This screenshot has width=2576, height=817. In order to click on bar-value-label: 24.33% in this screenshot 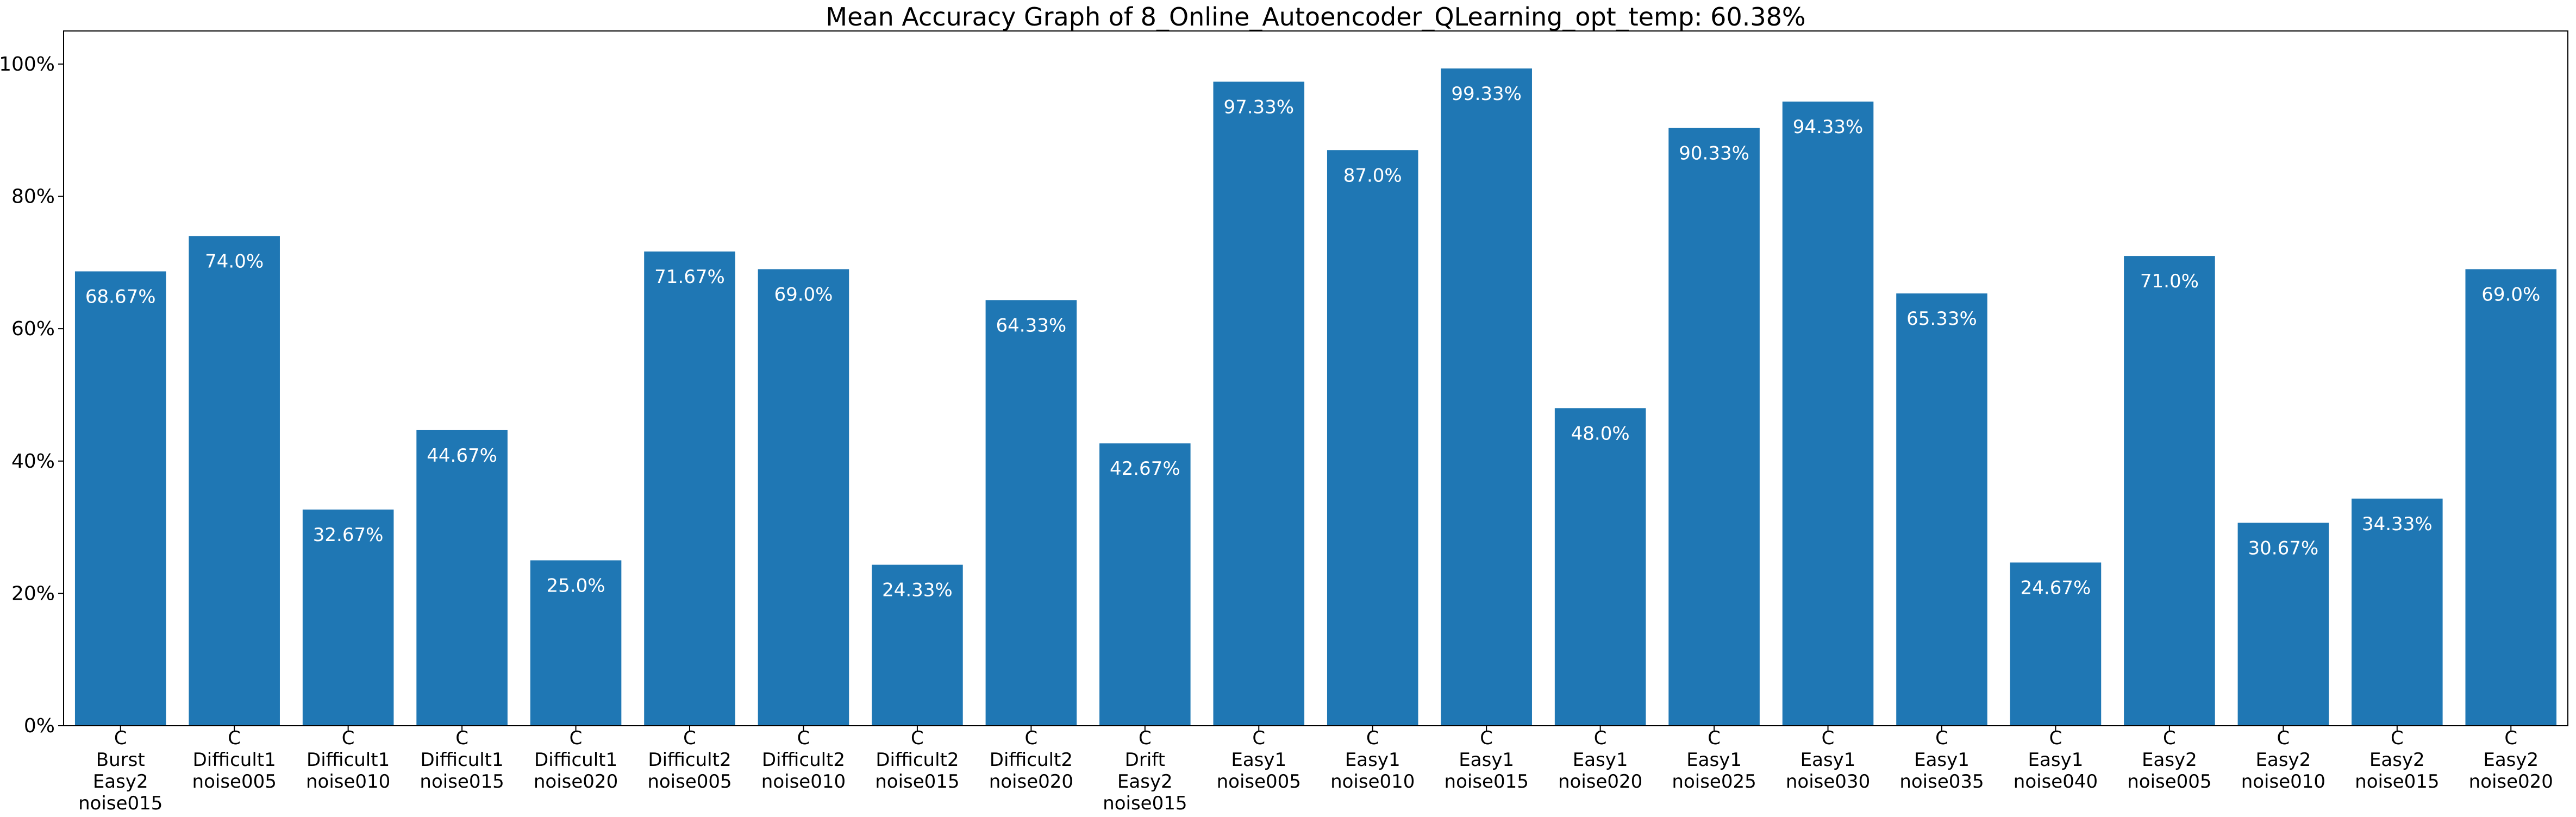, I will do `click(917, 590)`.